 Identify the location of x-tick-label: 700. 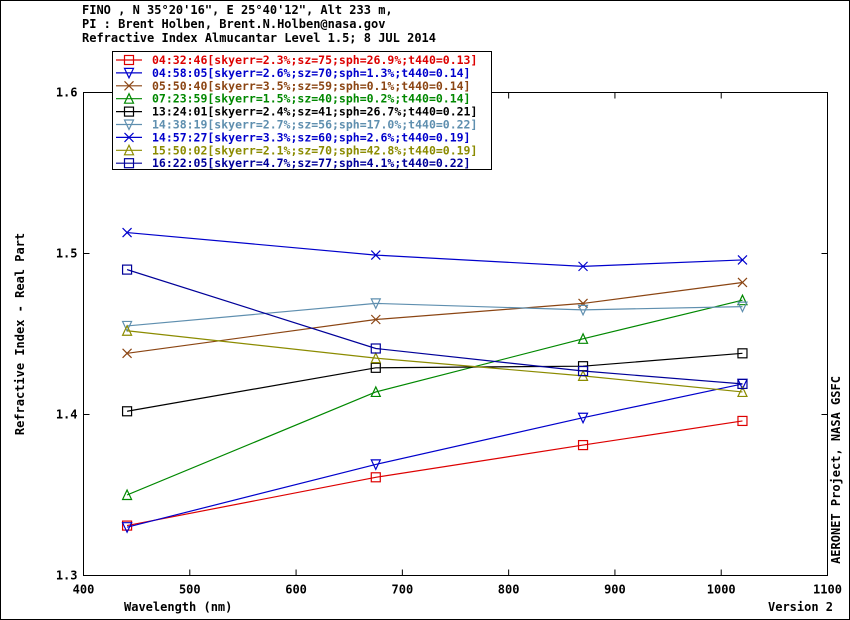
(403, 590).